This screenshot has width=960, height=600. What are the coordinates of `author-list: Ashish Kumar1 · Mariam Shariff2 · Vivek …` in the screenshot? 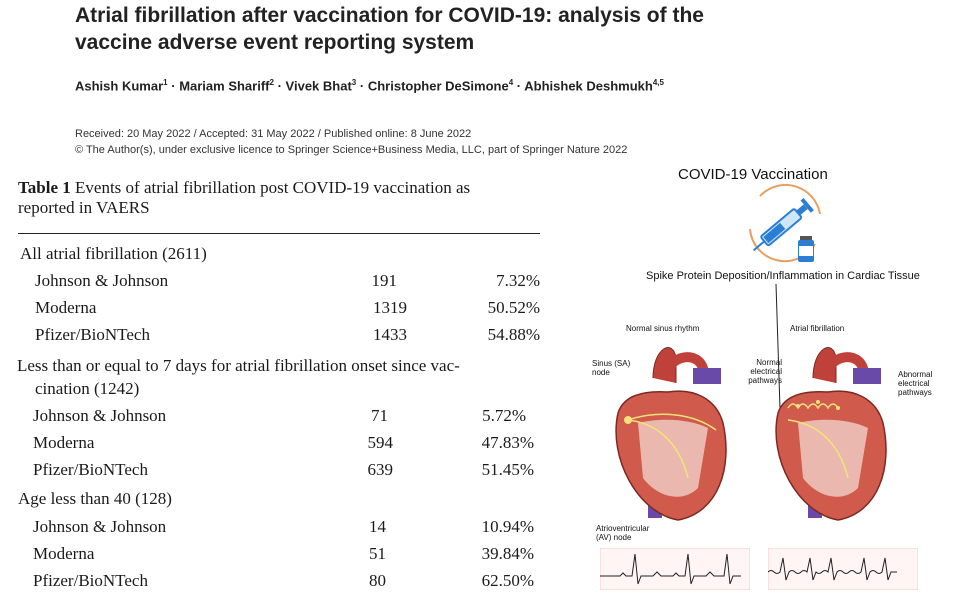 It's located at (369, 85).